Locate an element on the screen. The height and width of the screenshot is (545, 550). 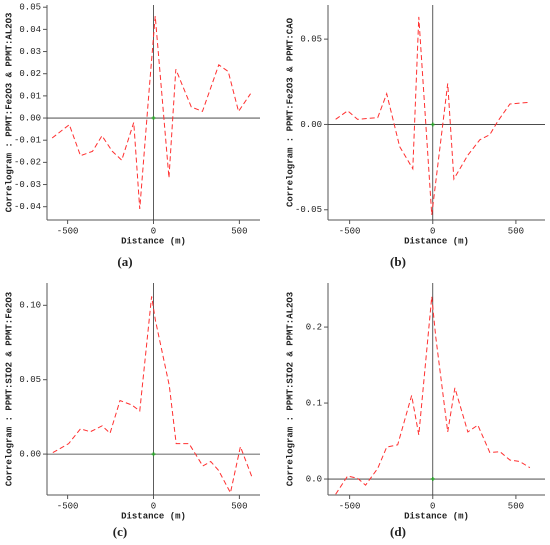
y-axis-title: Correlogram : PPMT:SIO2 & PPMT:Fe2O3 is located at coordinates (9, 389).